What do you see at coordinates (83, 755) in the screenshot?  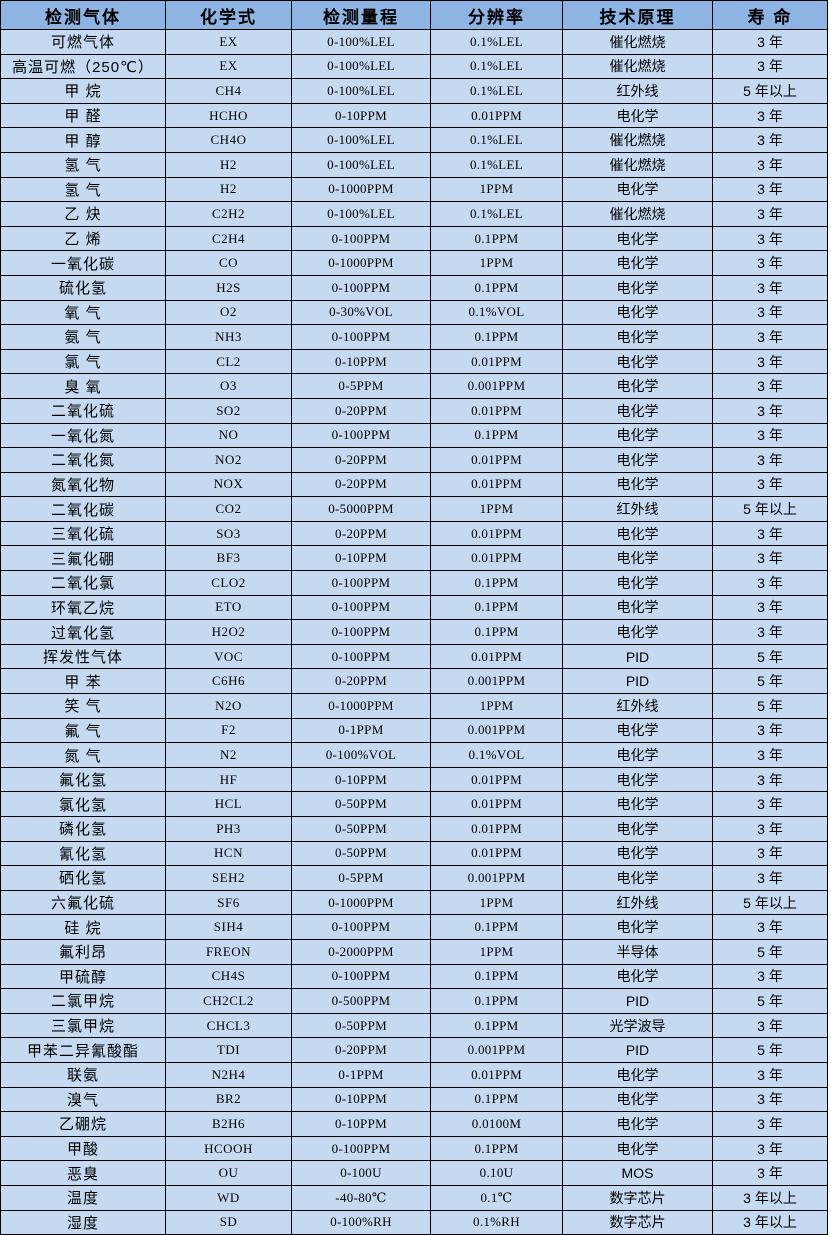 I see `cell-gas-name: 氮 气` at bounding box center [83, 755].